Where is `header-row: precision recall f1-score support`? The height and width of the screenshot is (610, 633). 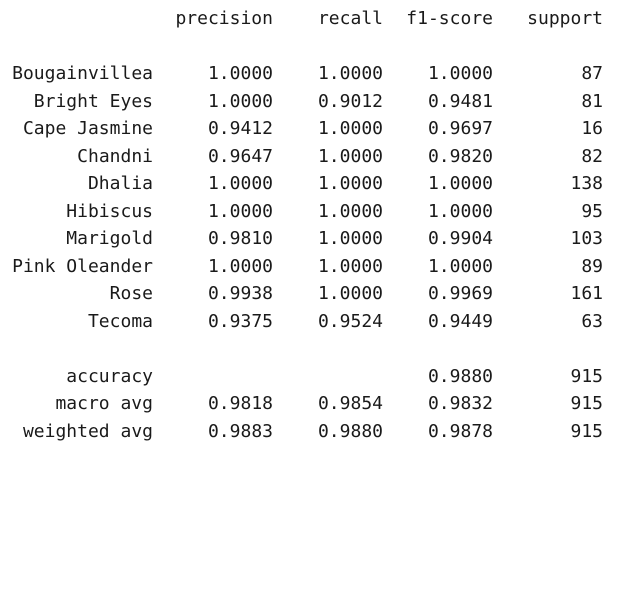 header-row: precision recall f1-score support is located at coordinates (316, 19).